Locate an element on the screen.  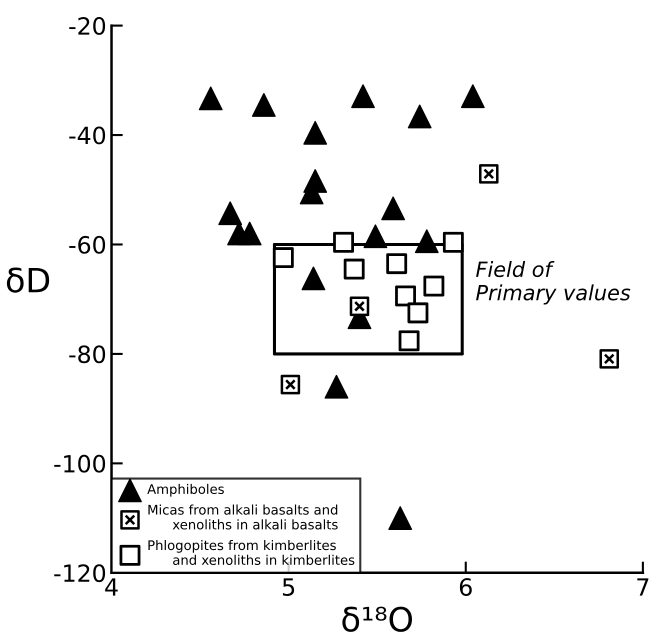
y-tick-label: -20 is located at coordinates (87, 26).